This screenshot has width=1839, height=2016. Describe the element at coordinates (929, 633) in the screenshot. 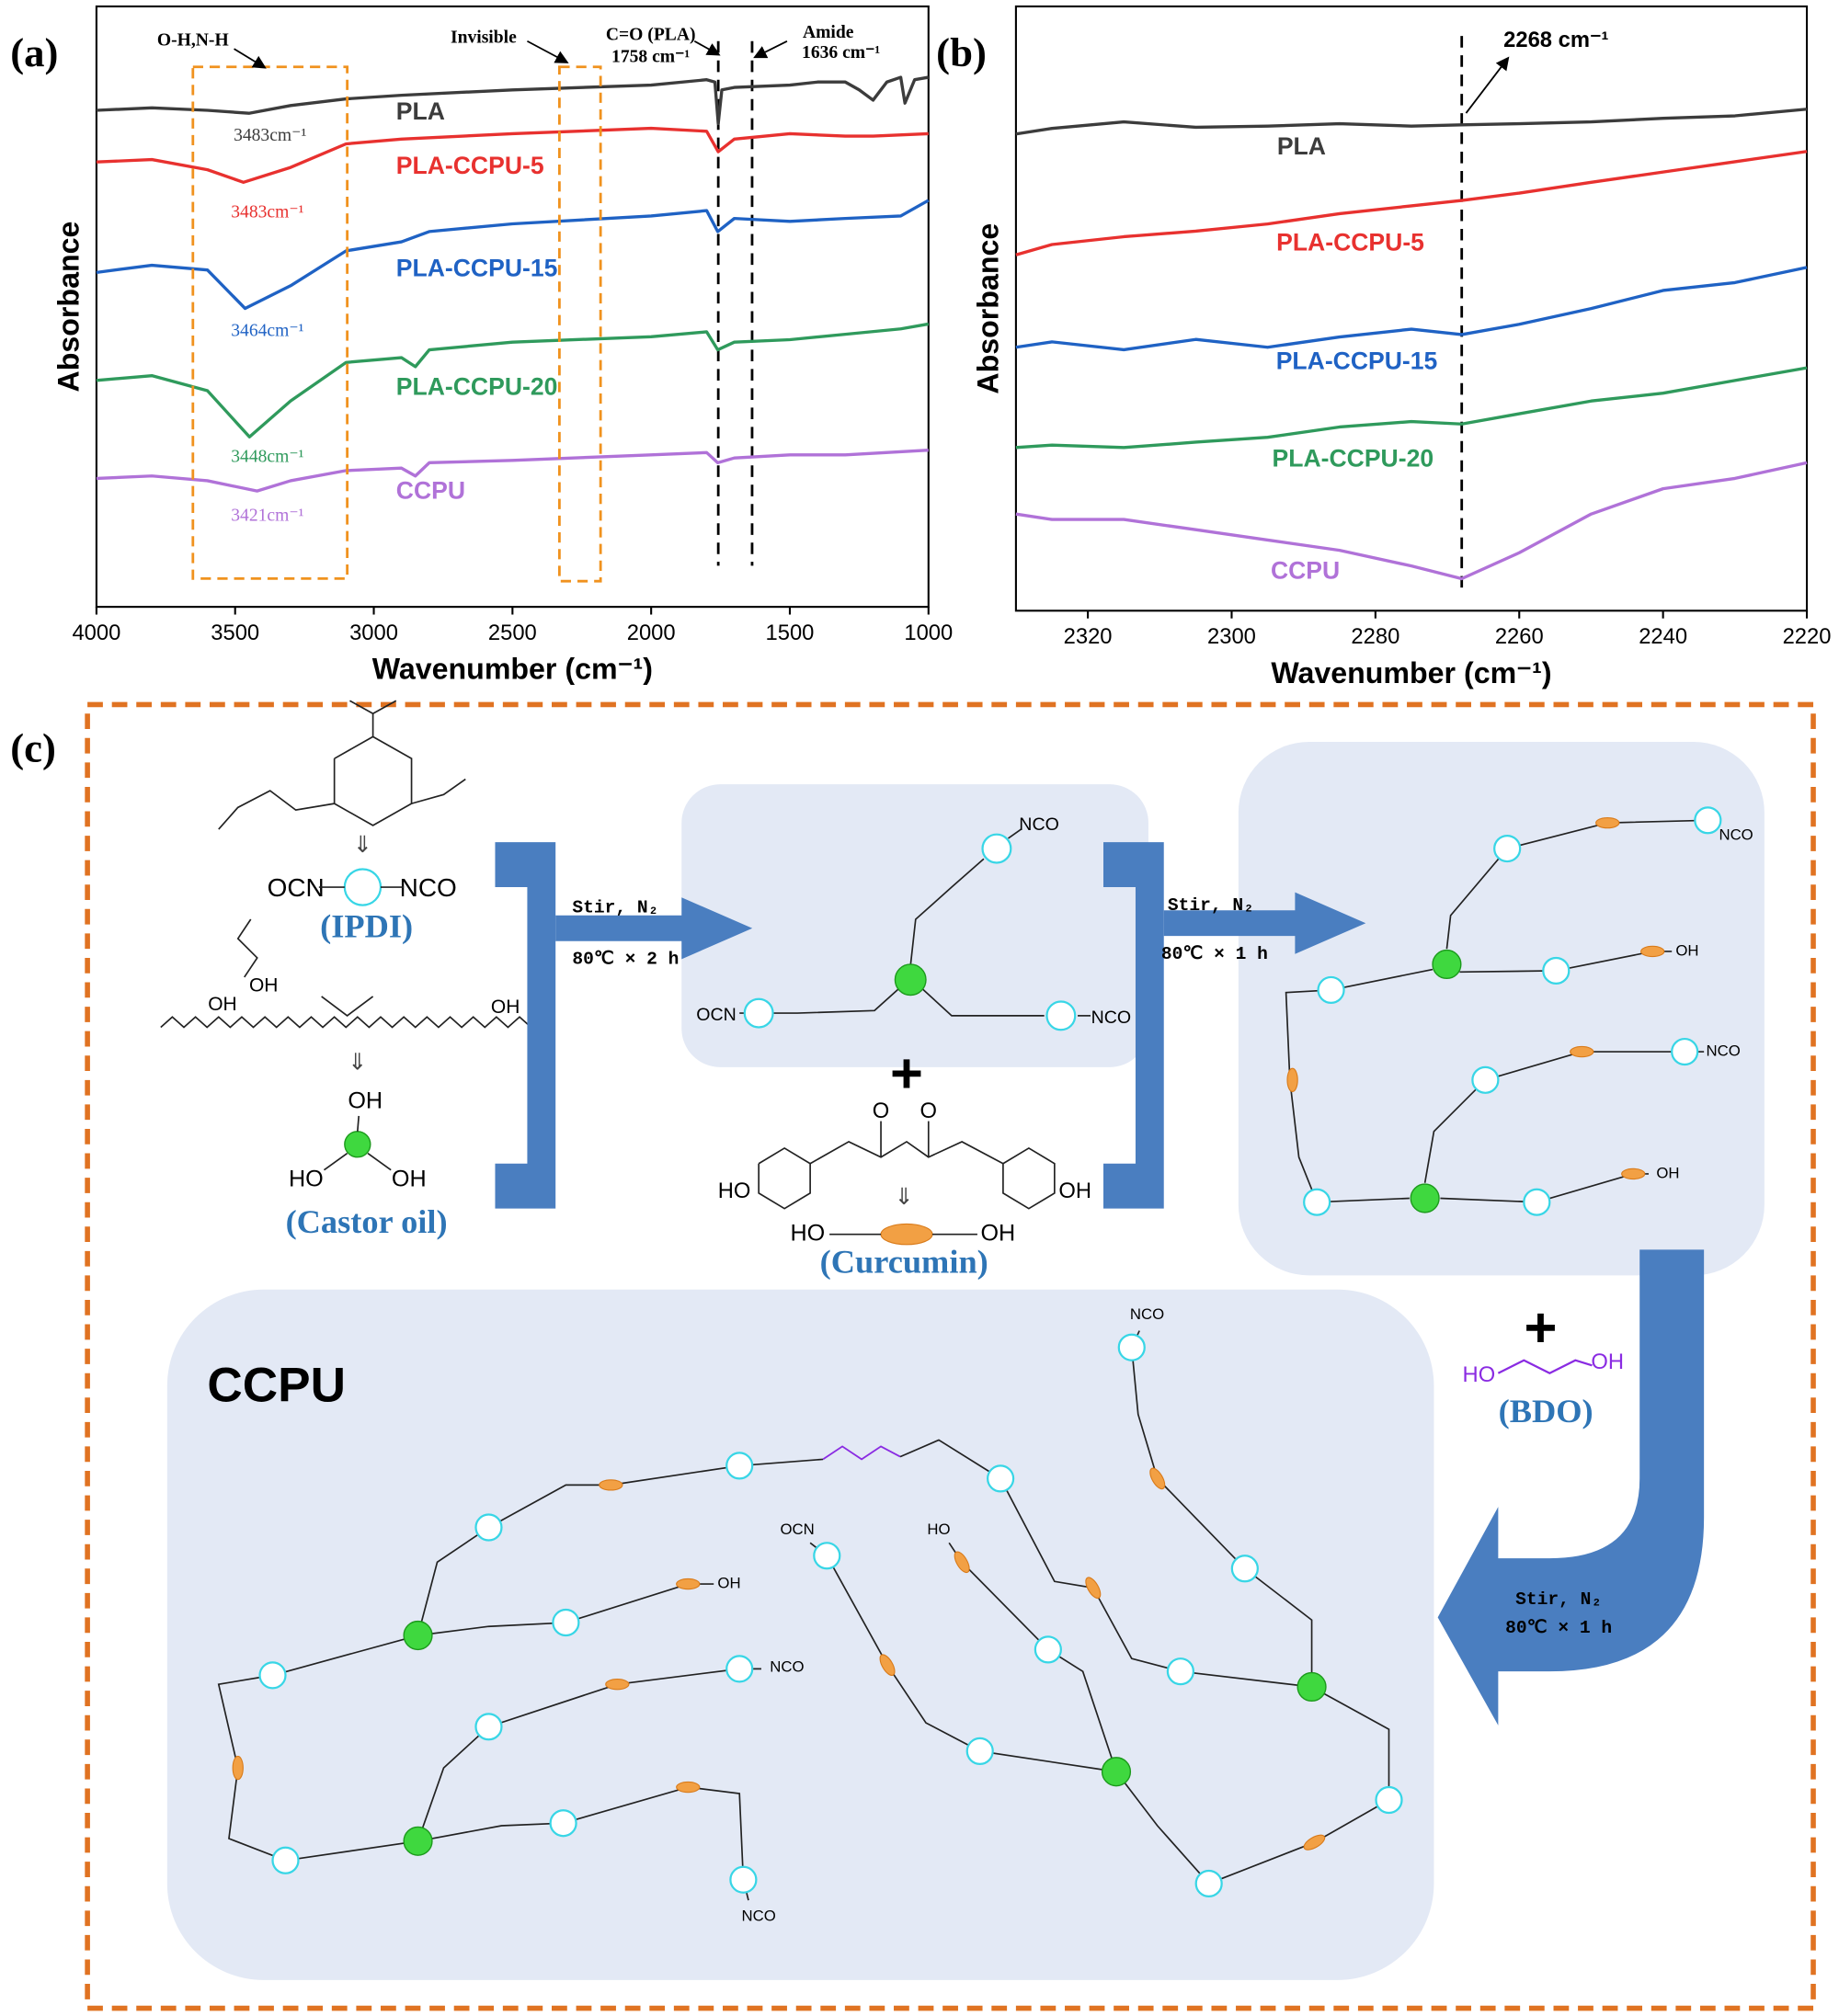

I see `x-tick-label: 1000` at that location.